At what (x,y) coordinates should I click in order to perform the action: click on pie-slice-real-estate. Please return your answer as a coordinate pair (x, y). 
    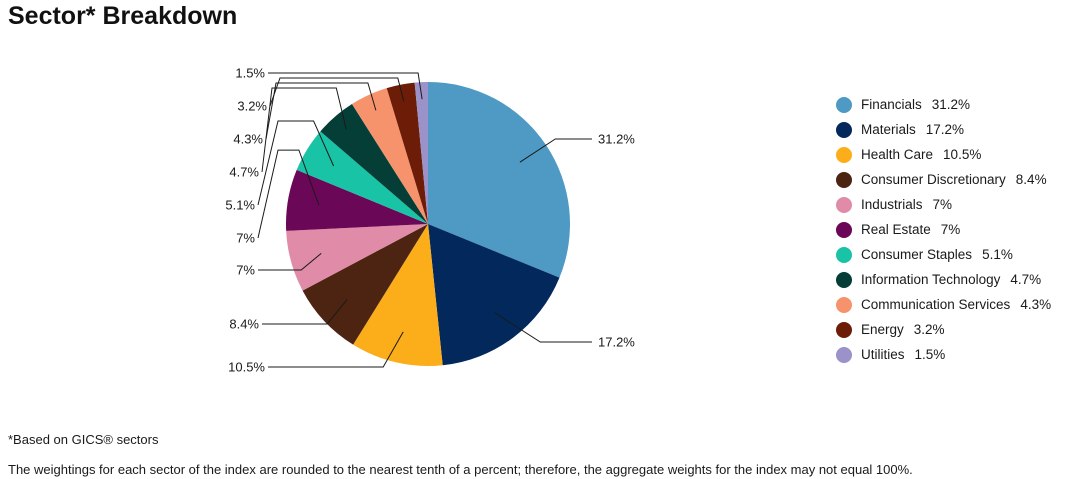
    Looking at the image, I should click on (357, 200).